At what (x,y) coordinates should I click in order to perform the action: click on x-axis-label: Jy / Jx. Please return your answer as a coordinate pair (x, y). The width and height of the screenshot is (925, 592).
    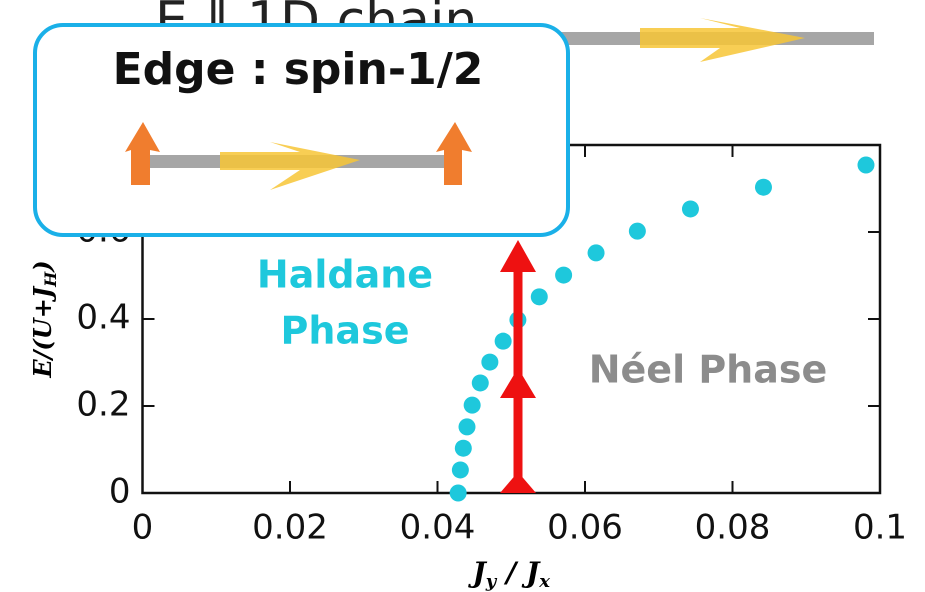
    Looking at the image, I should click on (509, 574).